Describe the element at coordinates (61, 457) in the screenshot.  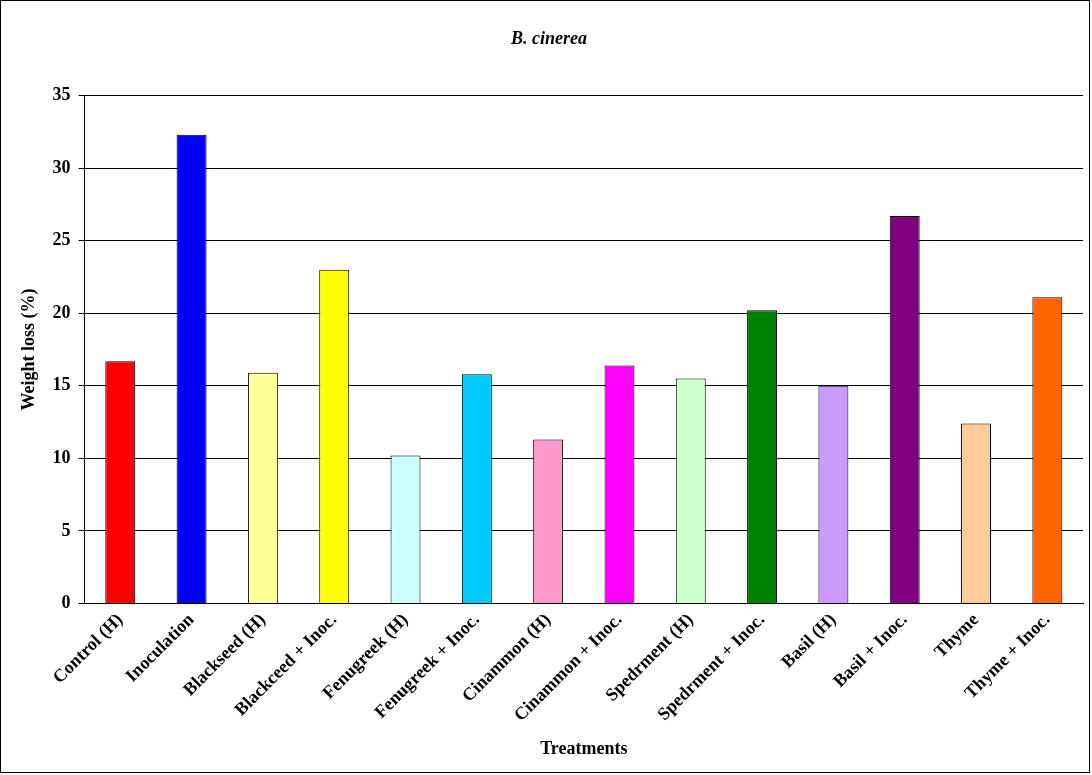
I see `y-tick-label: 10` at that location.